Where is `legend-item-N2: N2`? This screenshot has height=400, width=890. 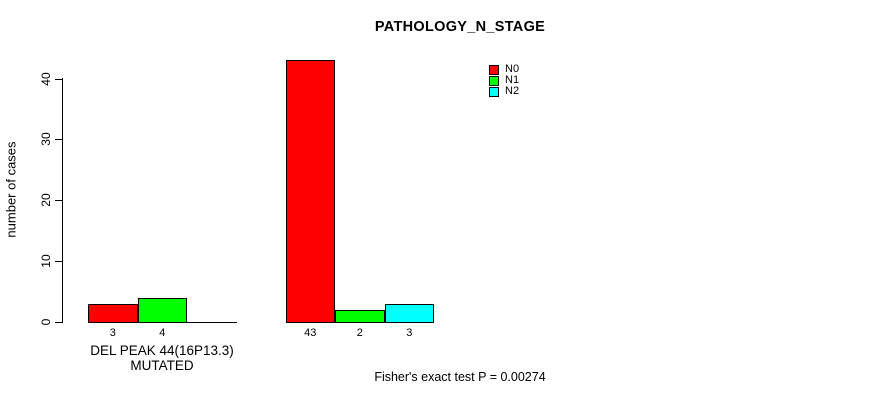
legend-item-N2: N2 is located at coordinates (504, 91).